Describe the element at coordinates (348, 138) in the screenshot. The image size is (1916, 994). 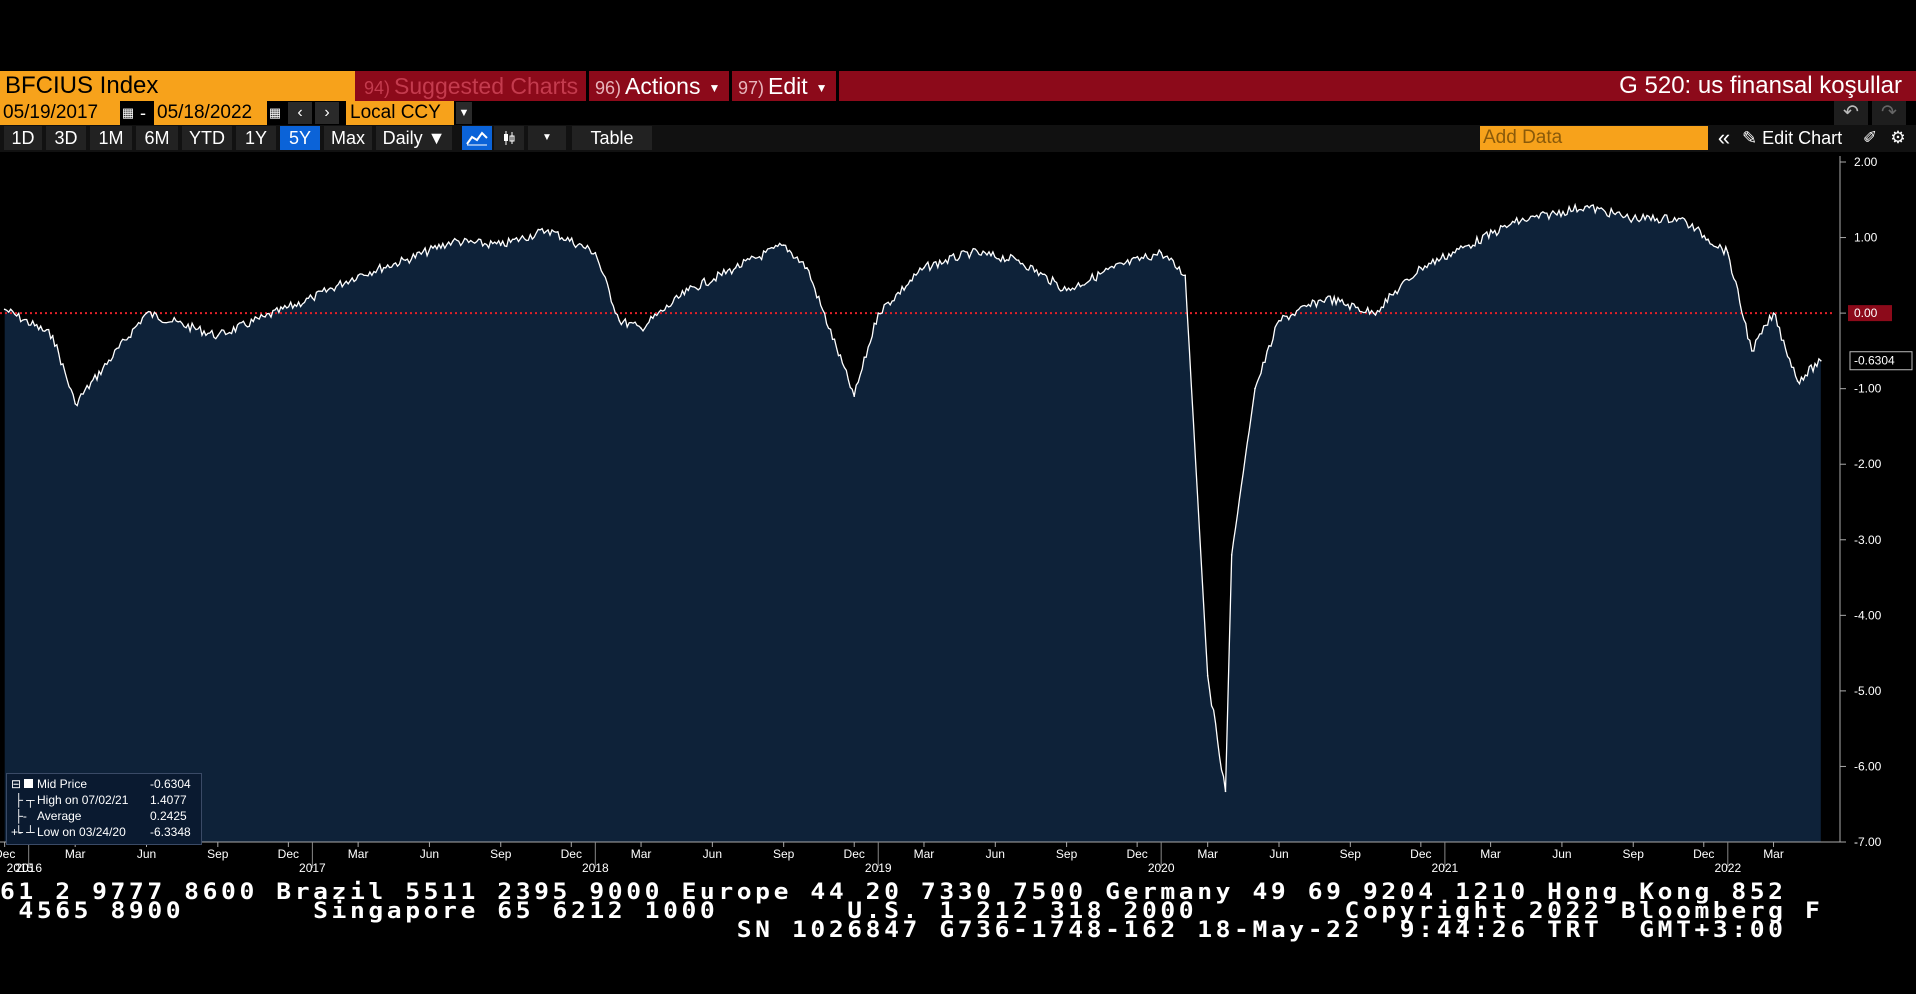
I see `period-max-button: Max` at that location.